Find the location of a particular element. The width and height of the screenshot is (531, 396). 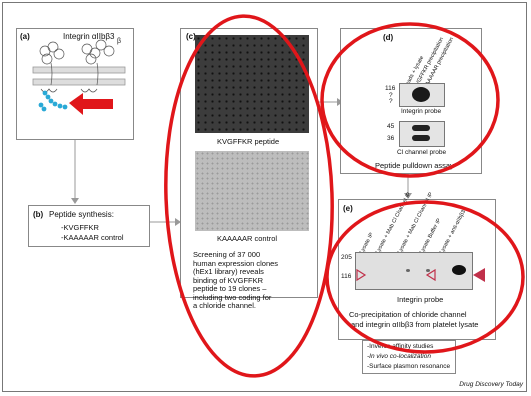

image2-caption: KAAAAAR control is located at coordinates (247, 238).